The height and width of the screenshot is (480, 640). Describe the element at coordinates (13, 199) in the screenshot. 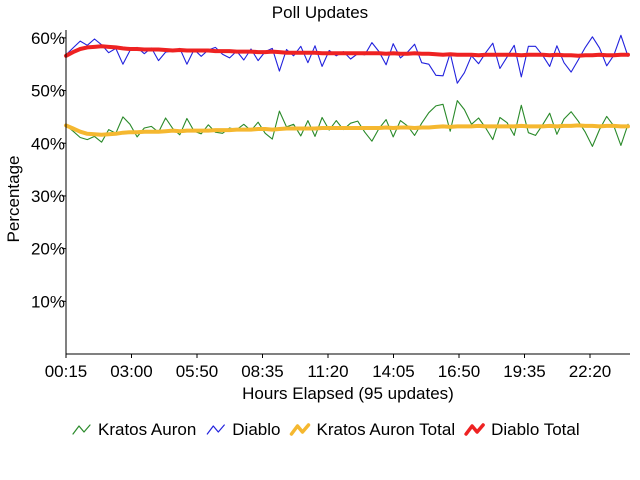

I see `y-axis-label: Percentage` at that location.